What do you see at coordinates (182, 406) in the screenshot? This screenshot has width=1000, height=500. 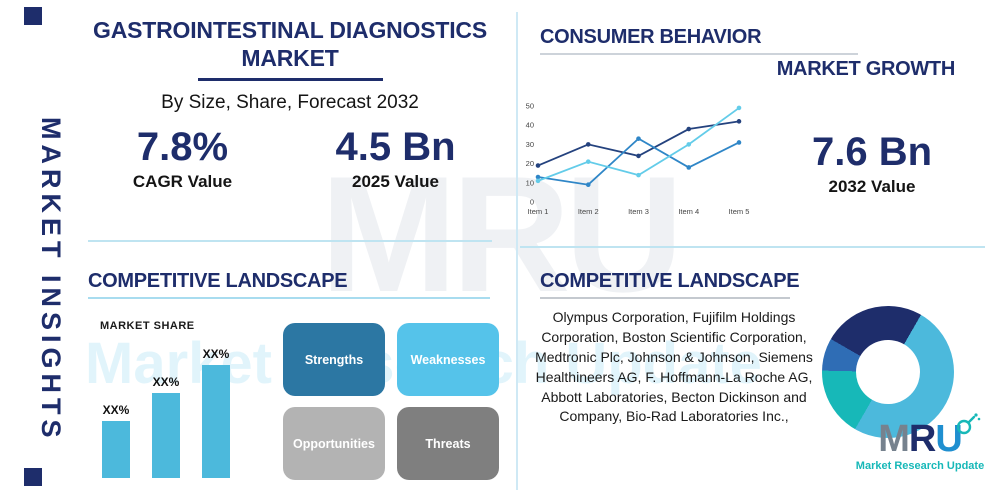 I see `market-share-bar-chart: XX% XX% XX%` at bounding box center [182, 406].